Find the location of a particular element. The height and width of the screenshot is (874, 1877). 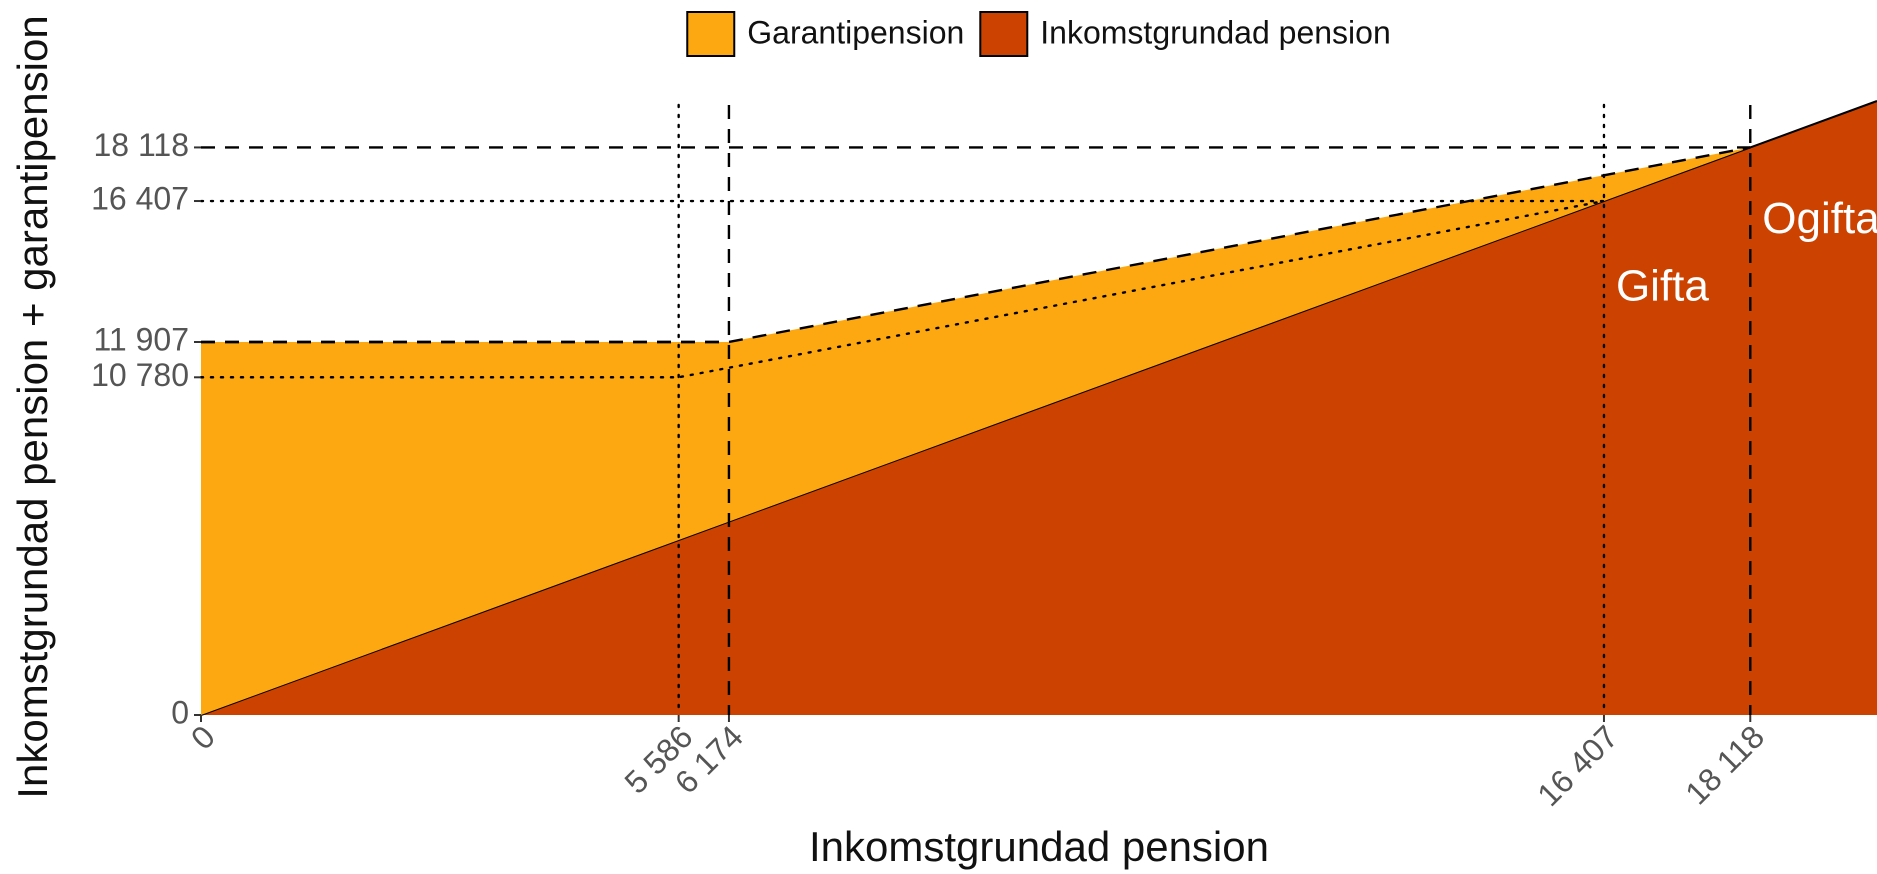

guide-annotation: Gifta is located at coordinates (1662, 286).